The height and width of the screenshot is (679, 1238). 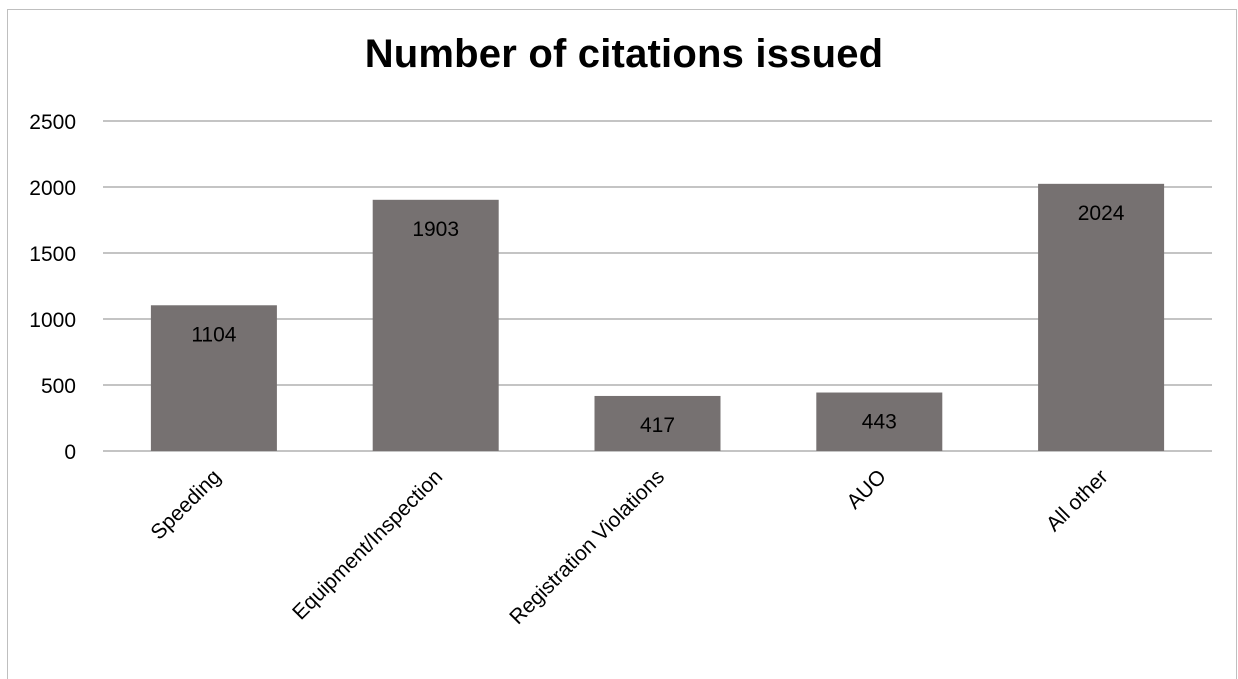 I want to click on data-label: 1104, so click(x=213, y=334).